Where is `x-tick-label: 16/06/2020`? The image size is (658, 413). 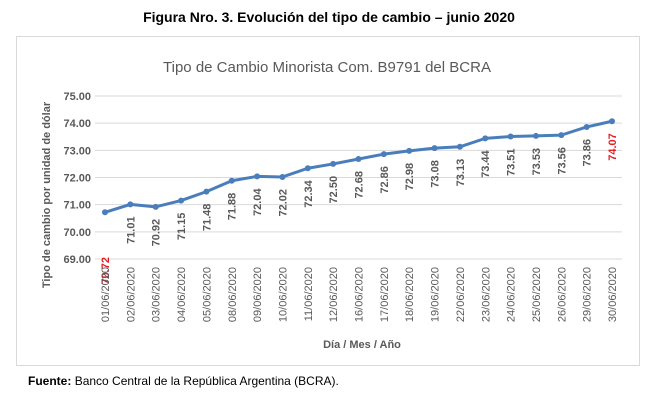 x-tick-label: 16/06/2020 is located at coordinates (360, 294).